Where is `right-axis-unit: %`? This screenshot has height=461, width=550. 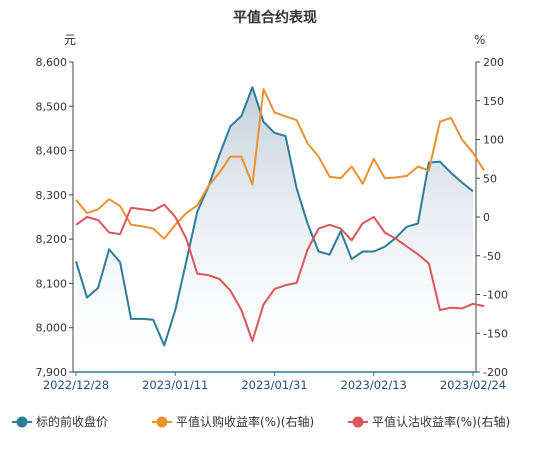
right-axis-unit: % is located at coordinates (479, 40).